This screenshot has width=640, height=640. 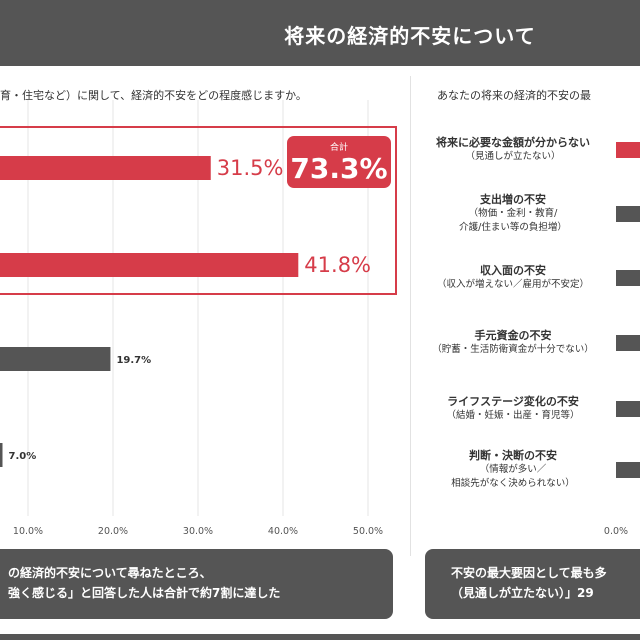 What do you see at coordinates (410, 36) in the screenshot?
I see `page-title: 将来の経済的不安について` at bounding box center [410, 36].